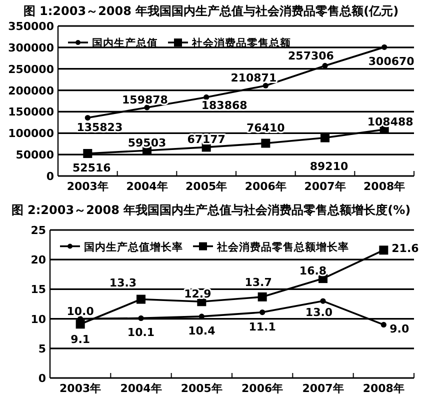 This screenshot has width=422, height=399. I want to click on y-tick-label: 20, so click(38, 260).